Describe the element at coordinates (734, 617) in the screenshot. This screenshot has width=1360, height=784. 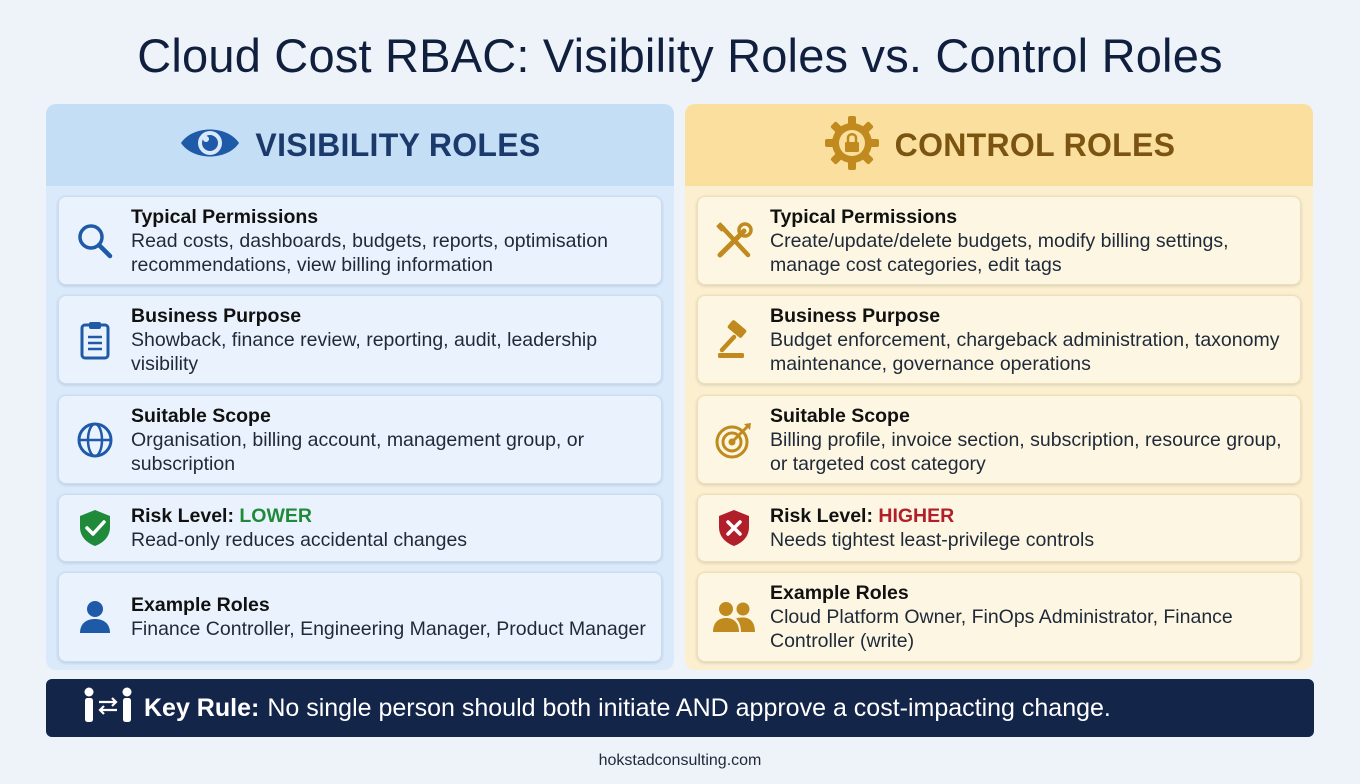
I see `users-icon` at that location.